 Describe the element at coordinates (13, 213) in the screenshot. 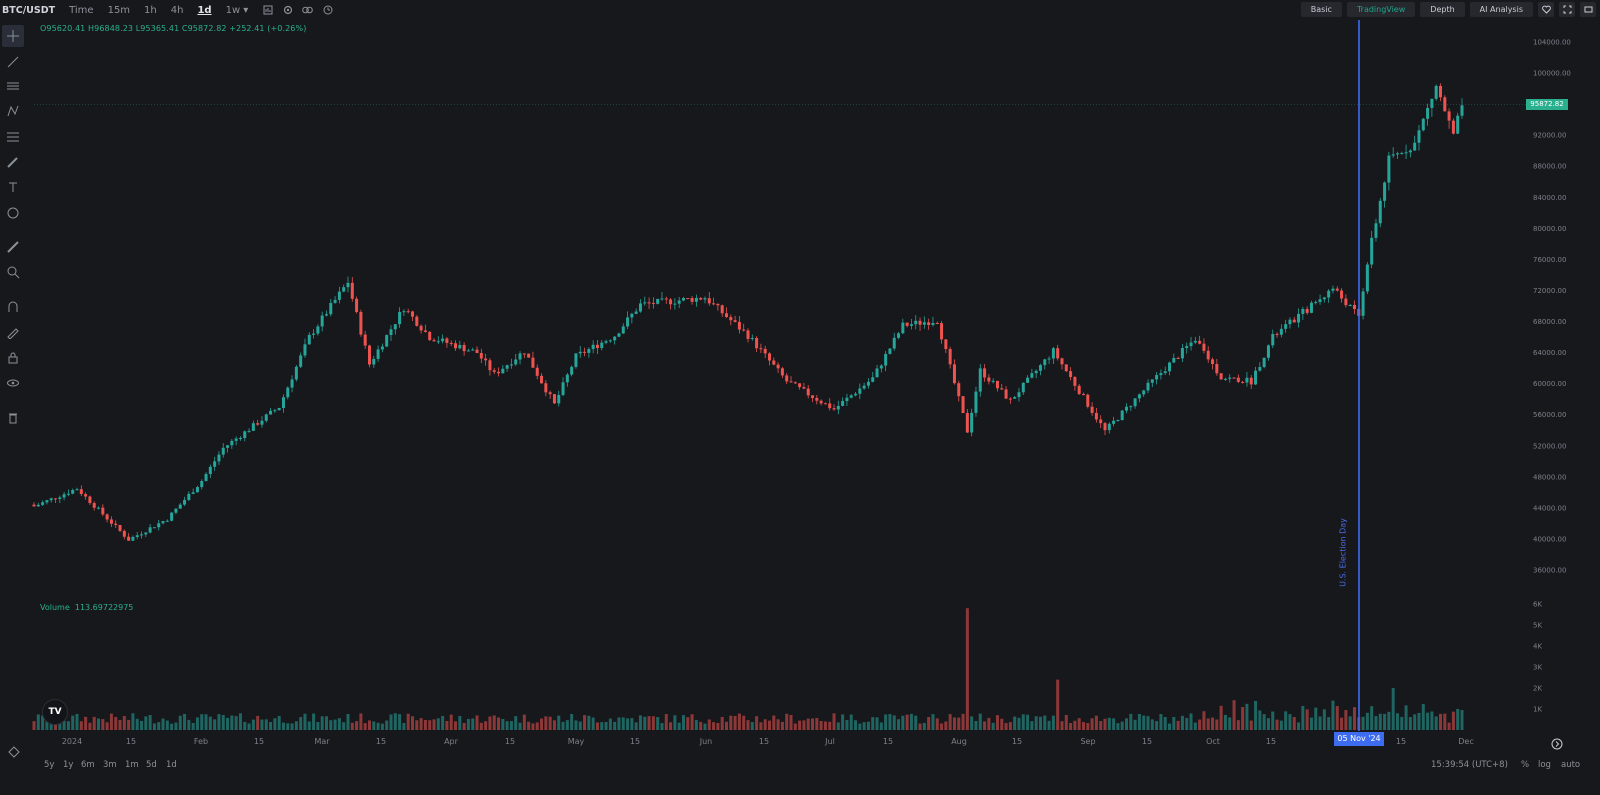

I see `emoji-icon` at that location.